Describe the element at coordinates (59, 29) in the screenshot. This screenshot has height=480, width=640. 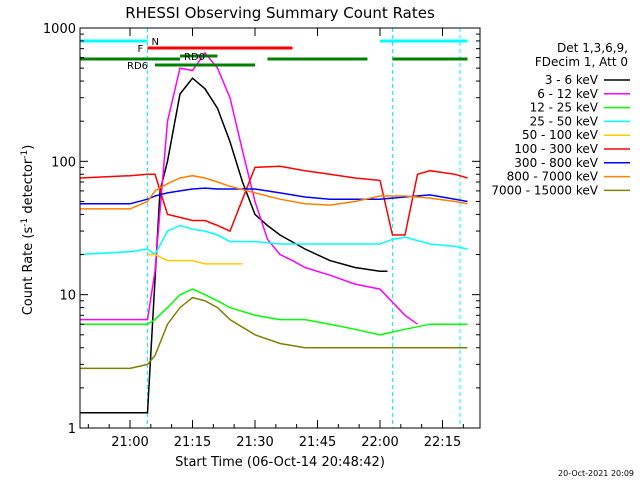
I see `y-tick-label: 1000` at that location.